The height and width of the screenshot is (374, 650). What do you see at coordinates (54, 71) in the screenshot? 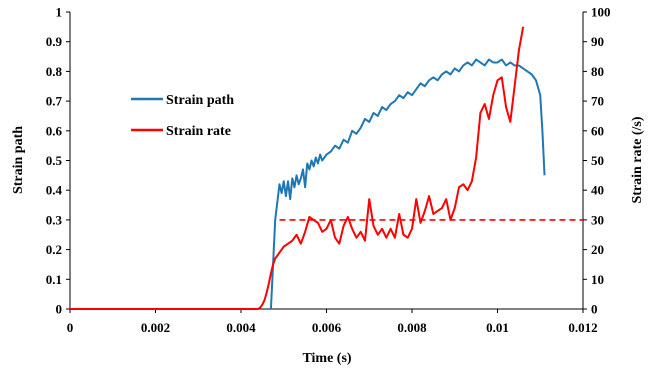
I see `left-y-tick-label: 0.8` at bounding box center [54, 71].